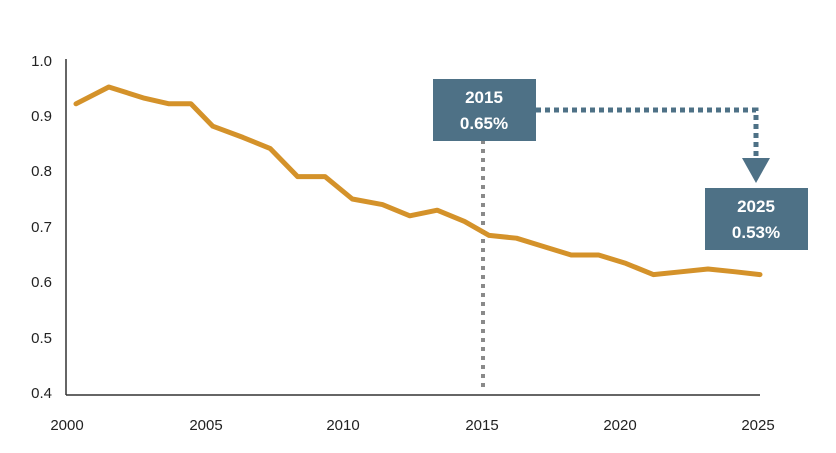 This screenshot has height=453, width=836. I want to click on y-tick-label: 0.6, so click(41, 282).